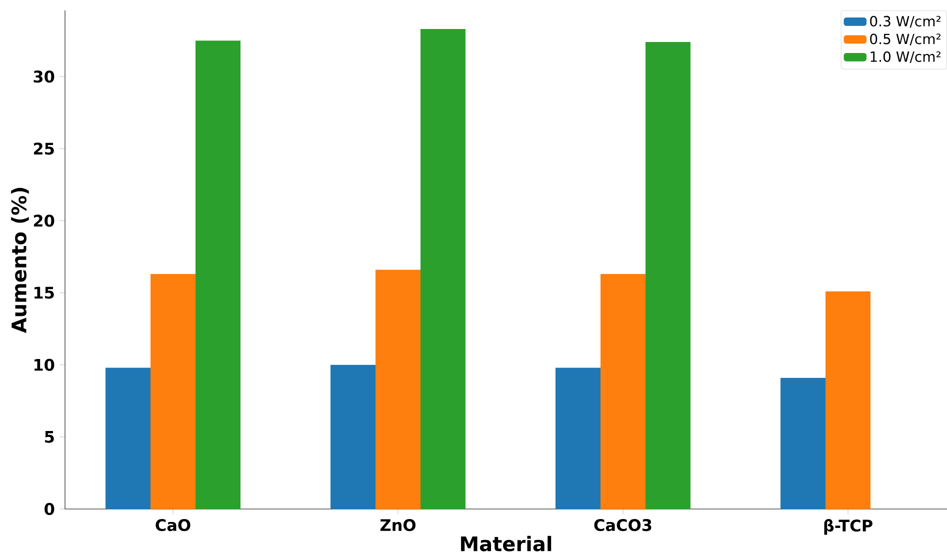 The width and height of the screenshot is (947, 555). What do you see at coordinates (848, 527) in the screenshot?
I see `x-tick-label: β-TCP` at bounding box center [848, 527].